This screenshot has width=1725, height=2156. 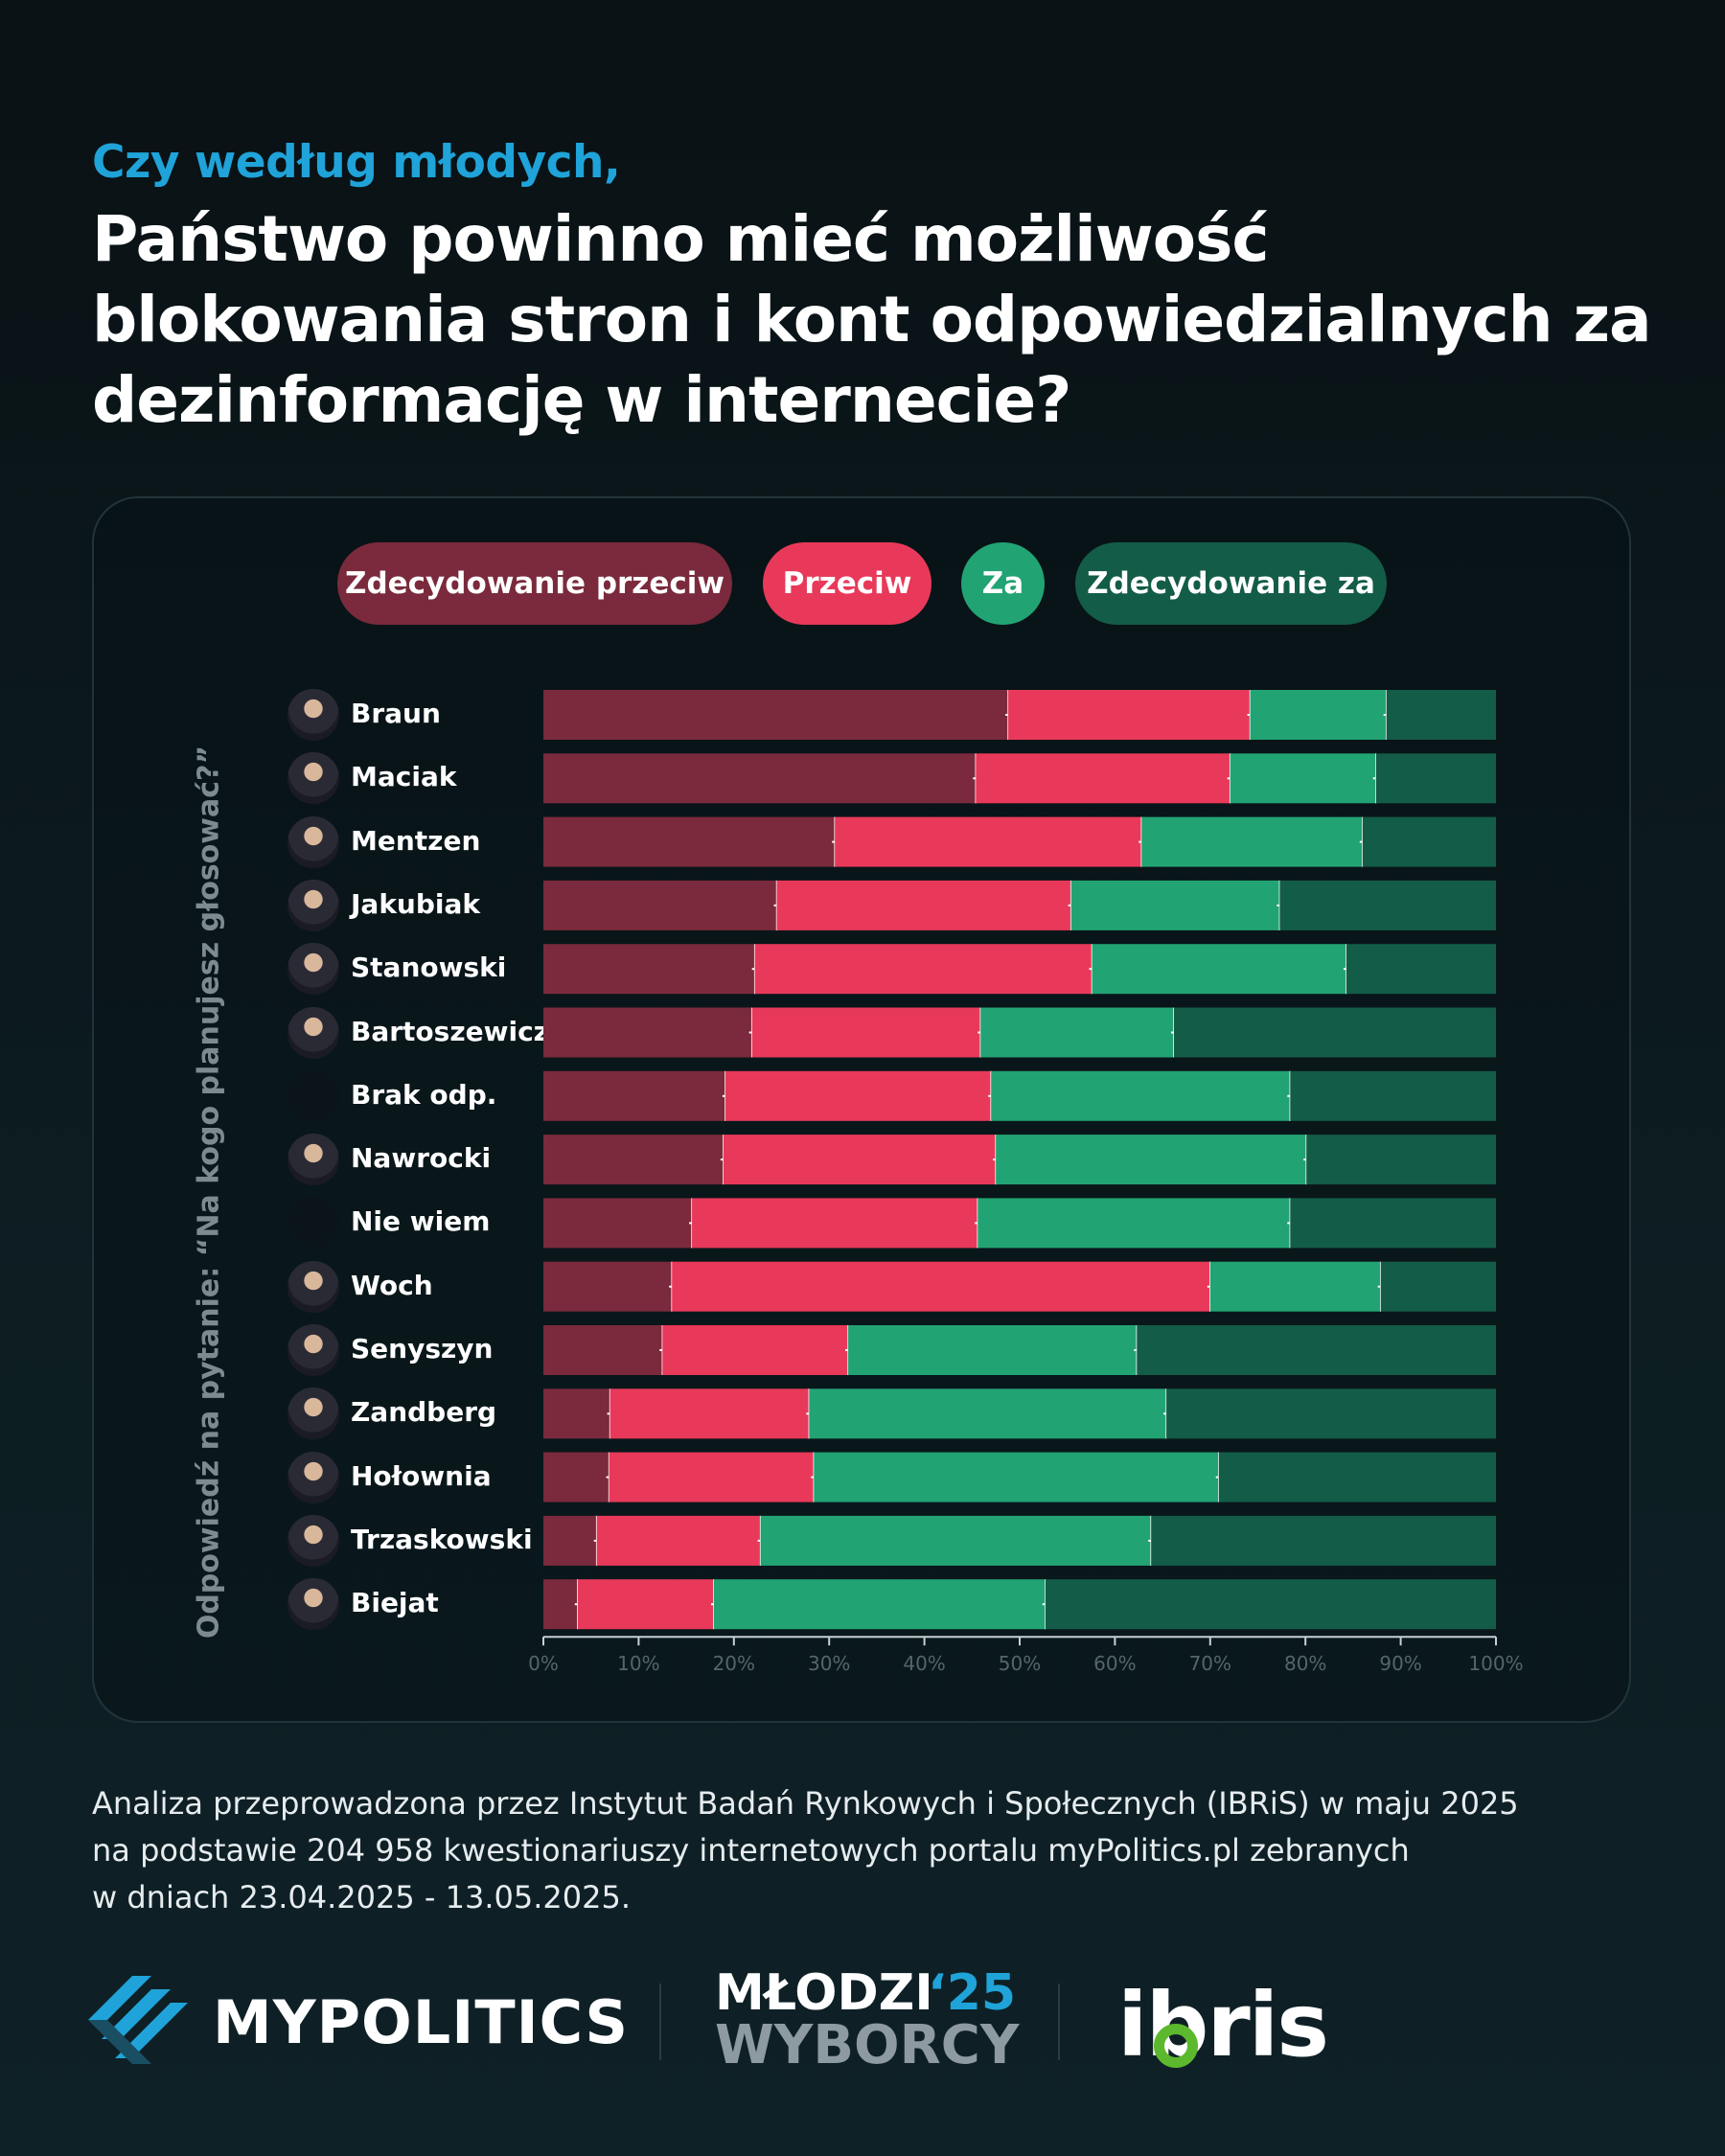 What do you see at coordinates (1059, 2022) in the screenshot?
I see `logo-divider` at bounding box center [1059, 2022].